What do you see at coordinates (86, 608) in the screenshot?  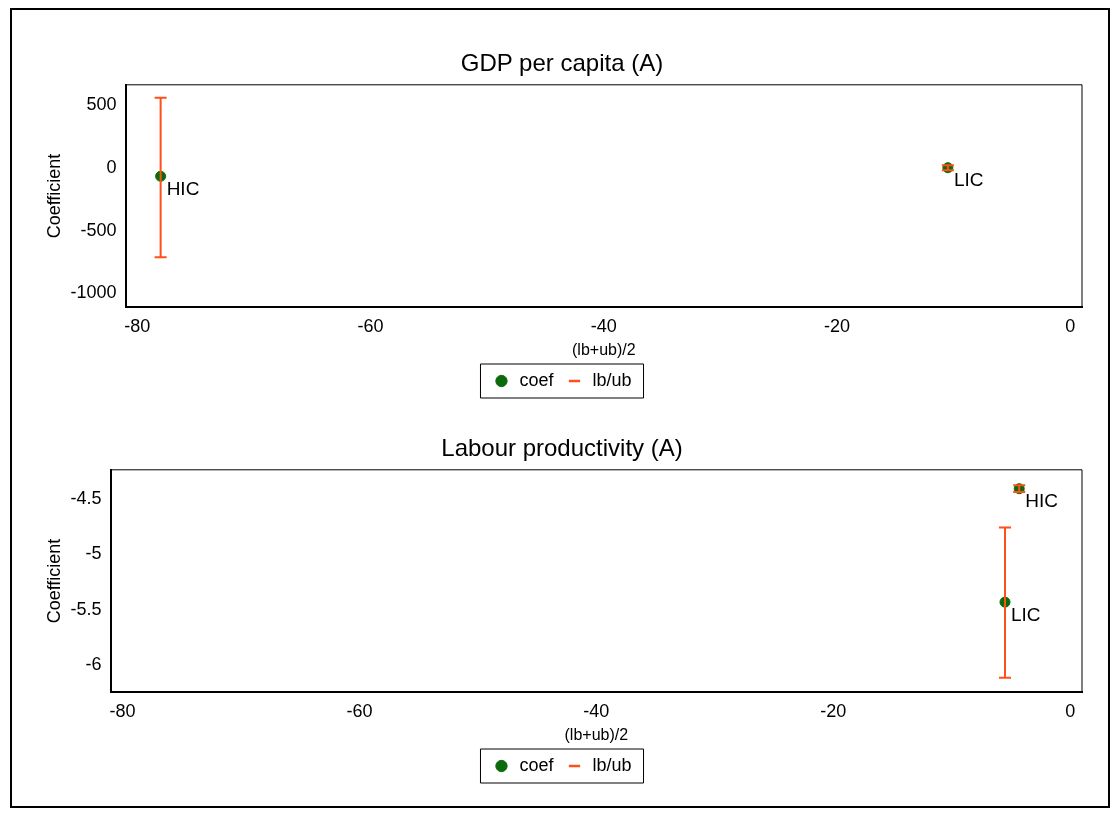 I see `y-tick-label: -5.5` at bounding box center [86, 608].